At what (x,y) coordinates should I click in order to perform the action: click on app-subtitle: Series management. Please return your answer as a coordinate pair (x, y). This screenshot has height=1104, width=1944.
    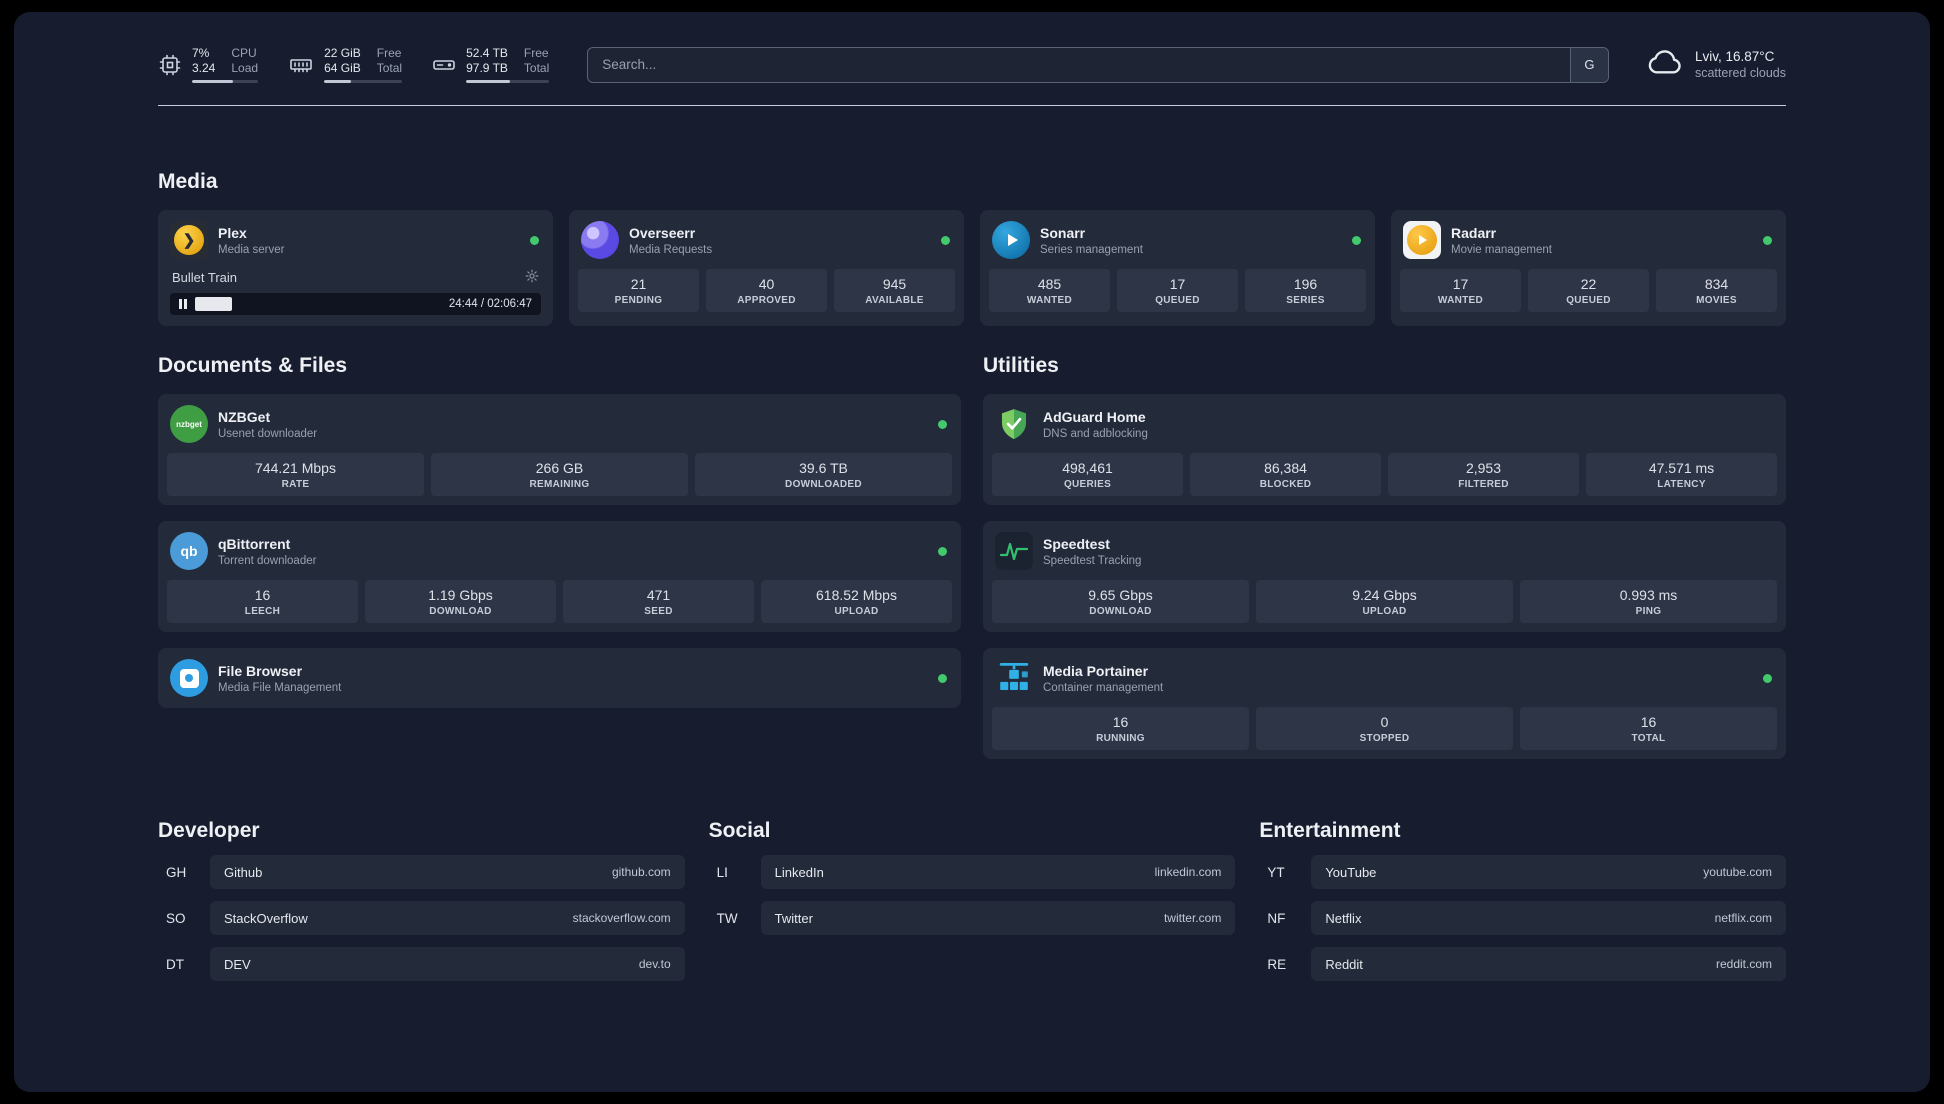
    Looking at the image, I should click on (1091, 249).